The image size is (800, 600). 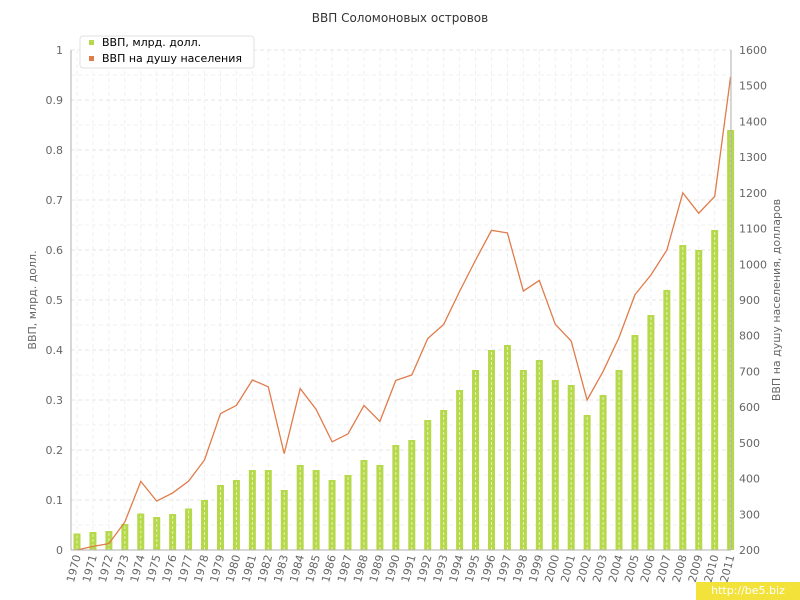 What do you see at coordinates (32, 299) in the screenshot?
I see `left-axis-title: ВВП, млрд. долл.` at bounding box center [32, 299].